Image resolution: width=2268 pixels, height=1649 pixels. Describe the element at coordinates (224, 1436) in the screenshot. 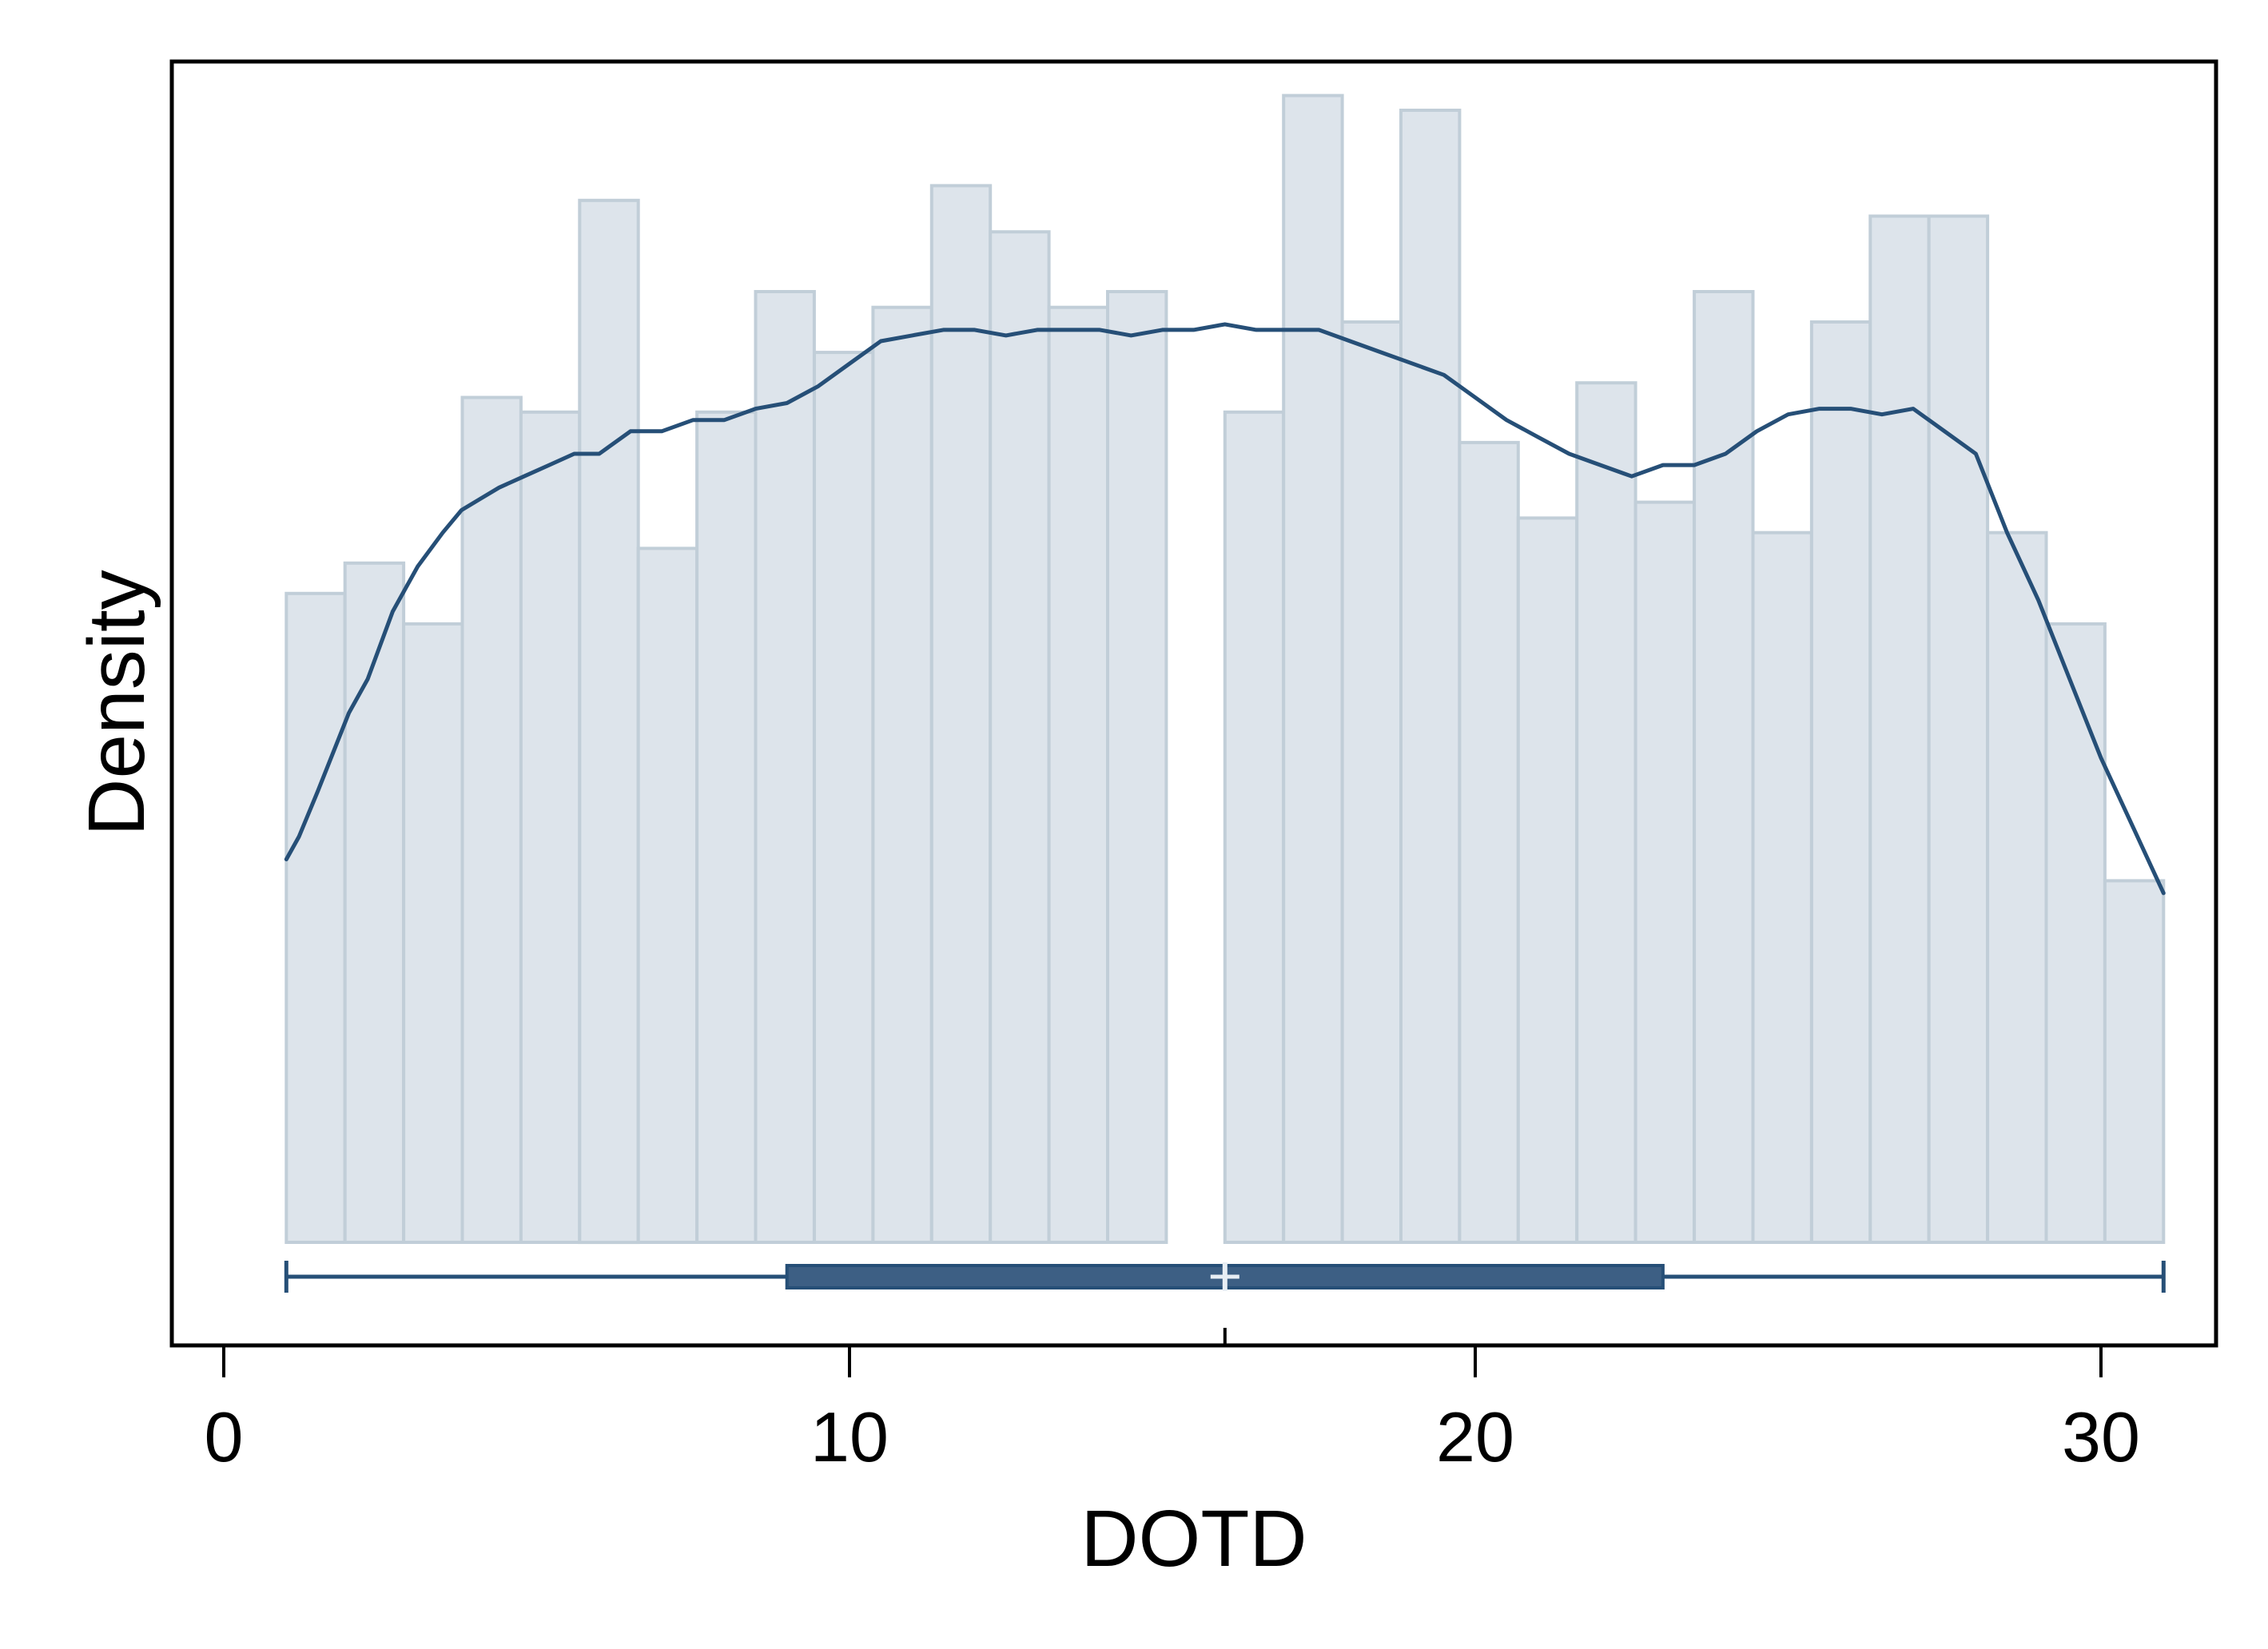

I see `x-tick-label: 0` at that location.